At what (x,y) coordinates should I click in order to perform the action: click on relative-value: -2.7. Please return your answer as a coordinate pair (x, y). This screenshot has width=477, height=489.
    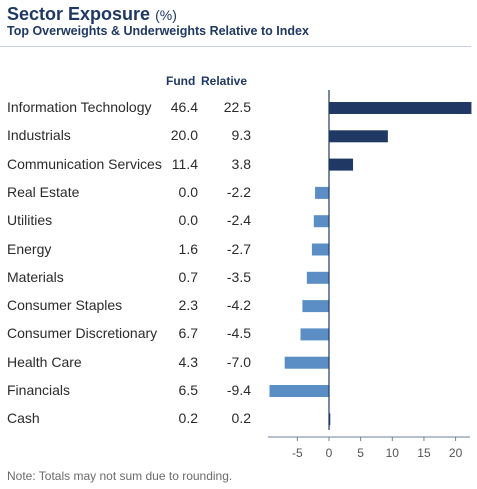
    Looking at the image, I should click on (238, 248).